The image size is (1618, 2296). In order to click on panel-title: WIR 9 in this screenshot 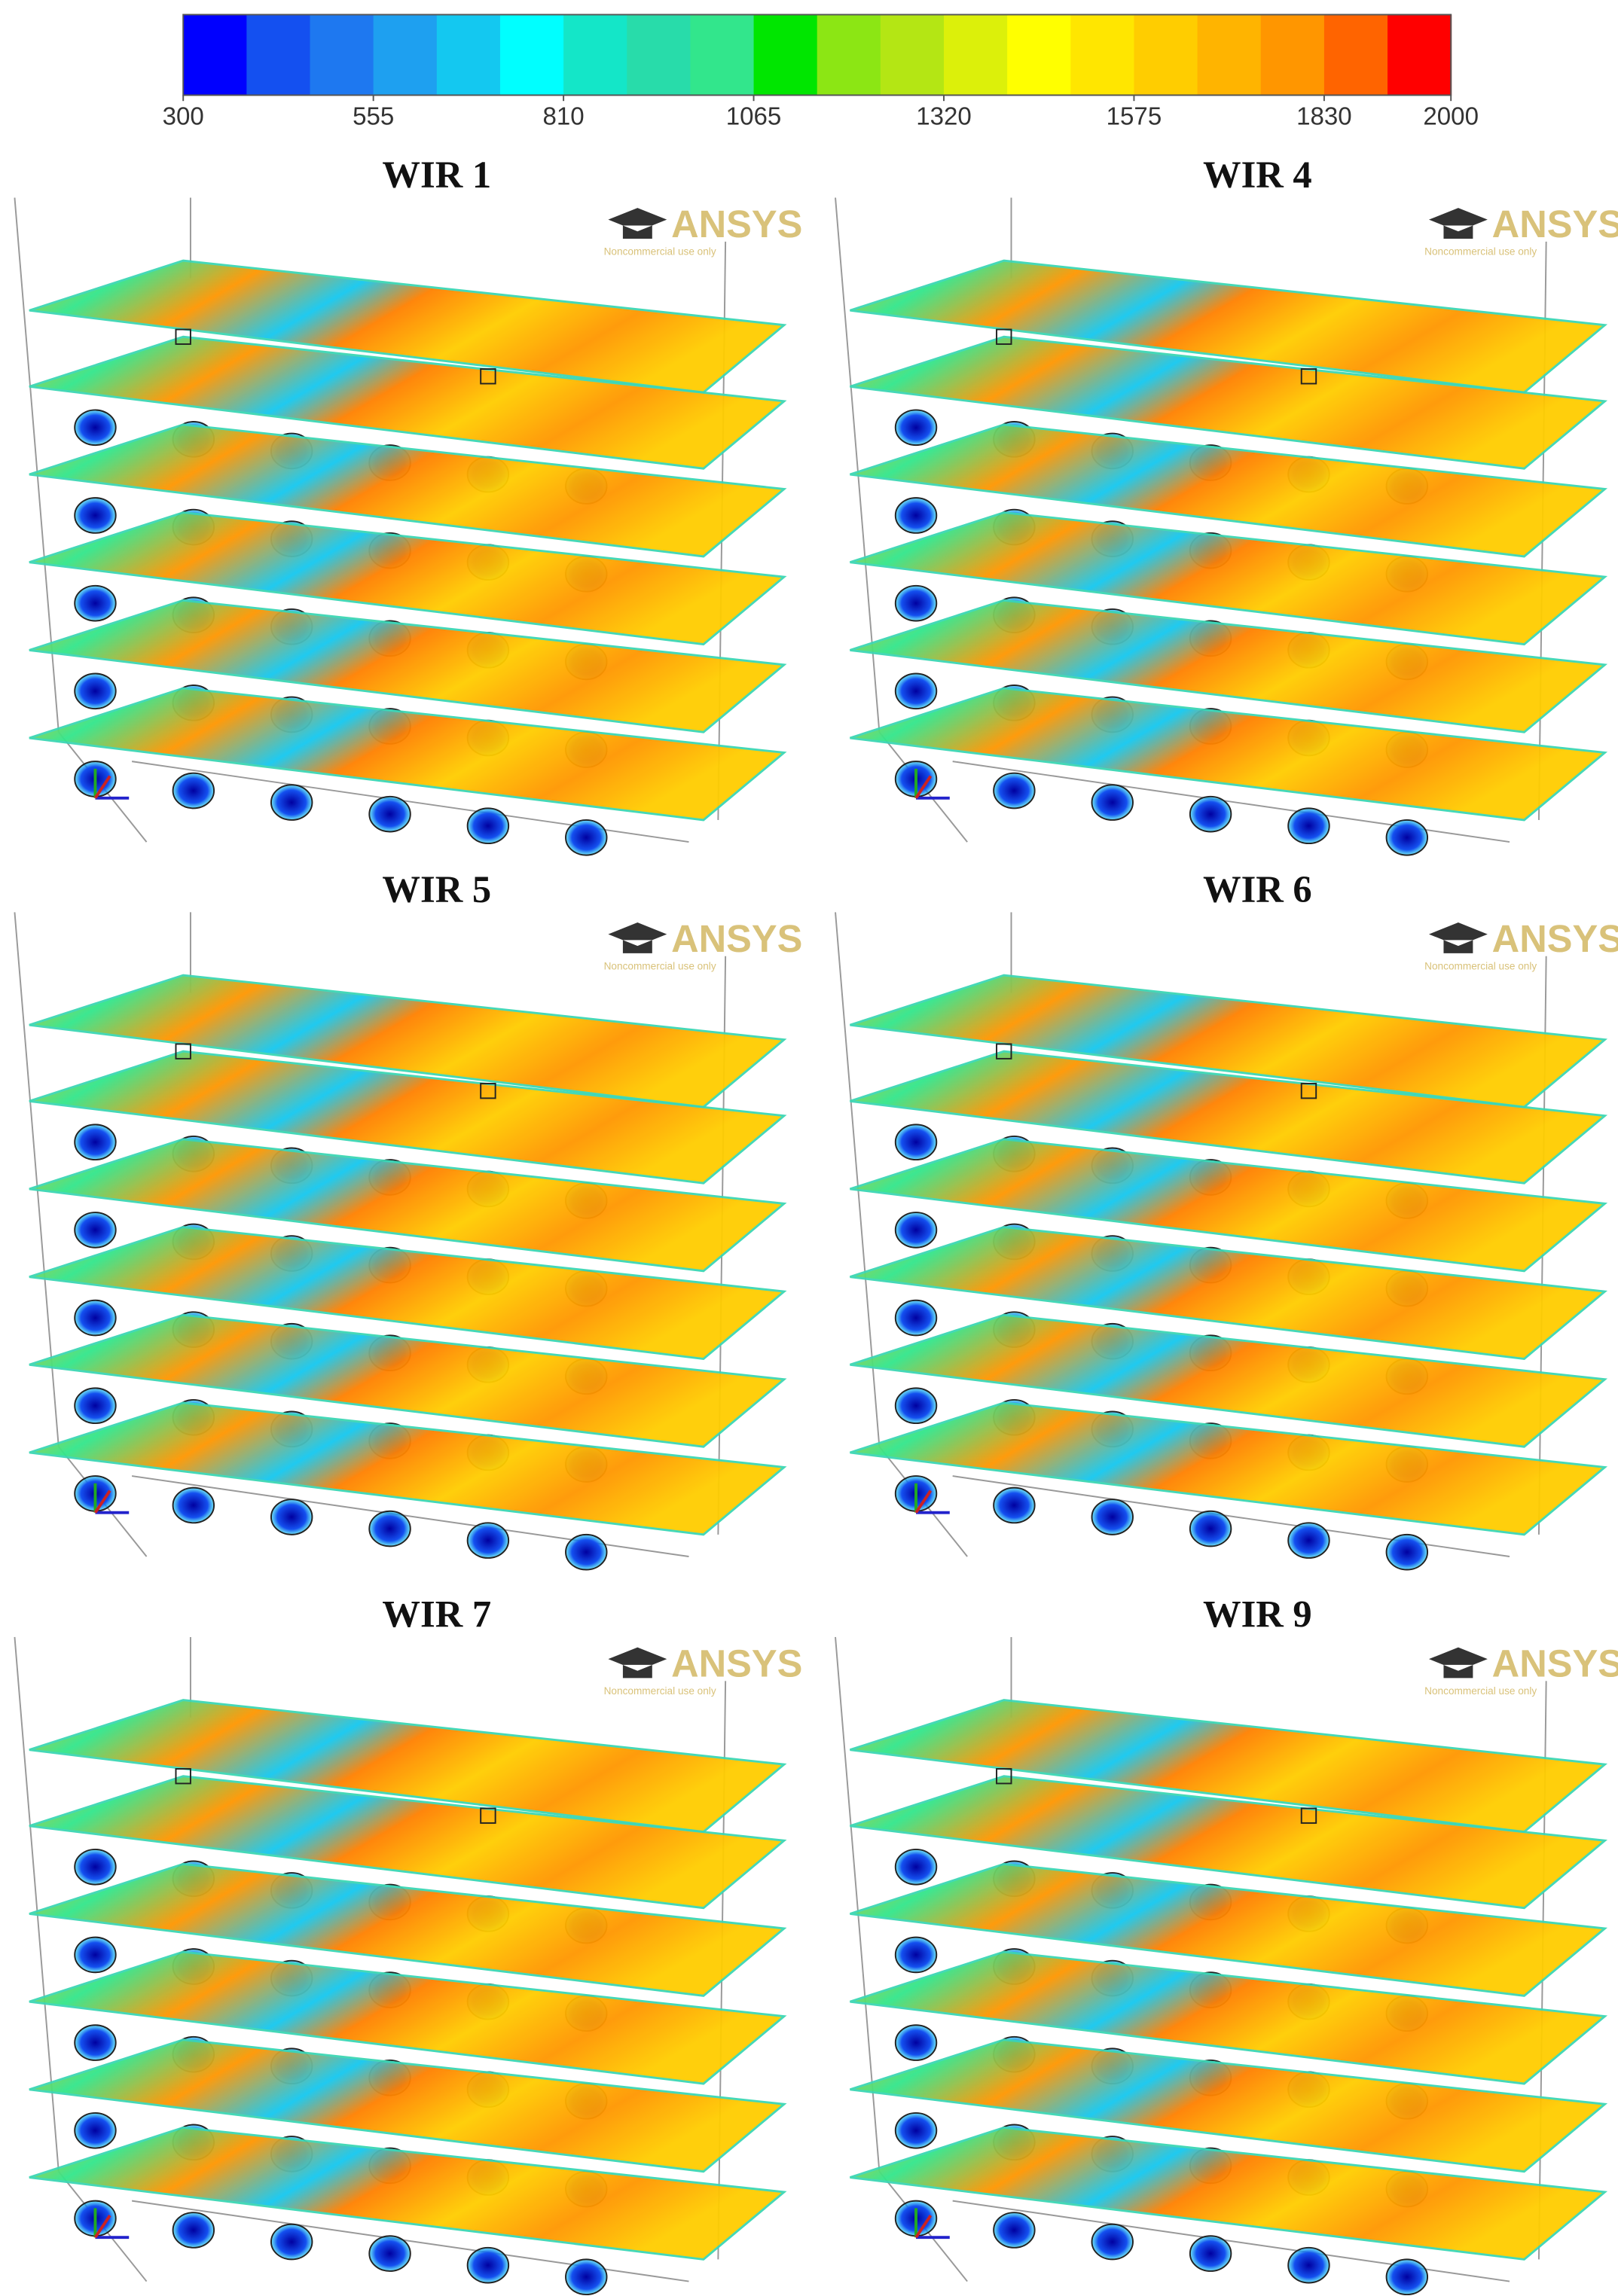, I will do `click(1257, 1614)`.